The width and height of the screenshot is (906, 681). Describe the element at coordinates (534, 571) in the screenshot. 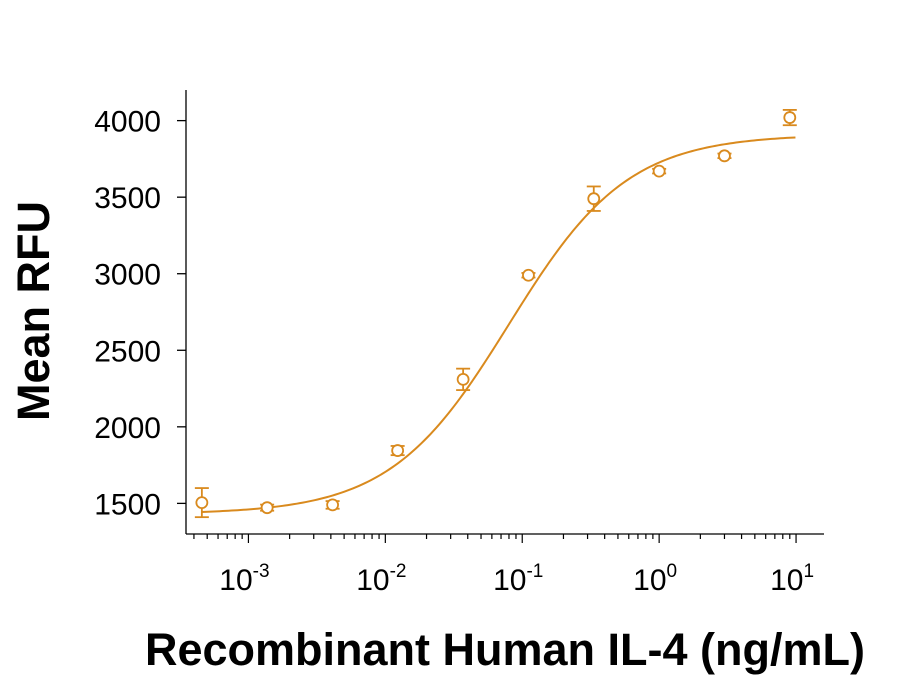

I see `x-tick-exponent: -1` at that location.